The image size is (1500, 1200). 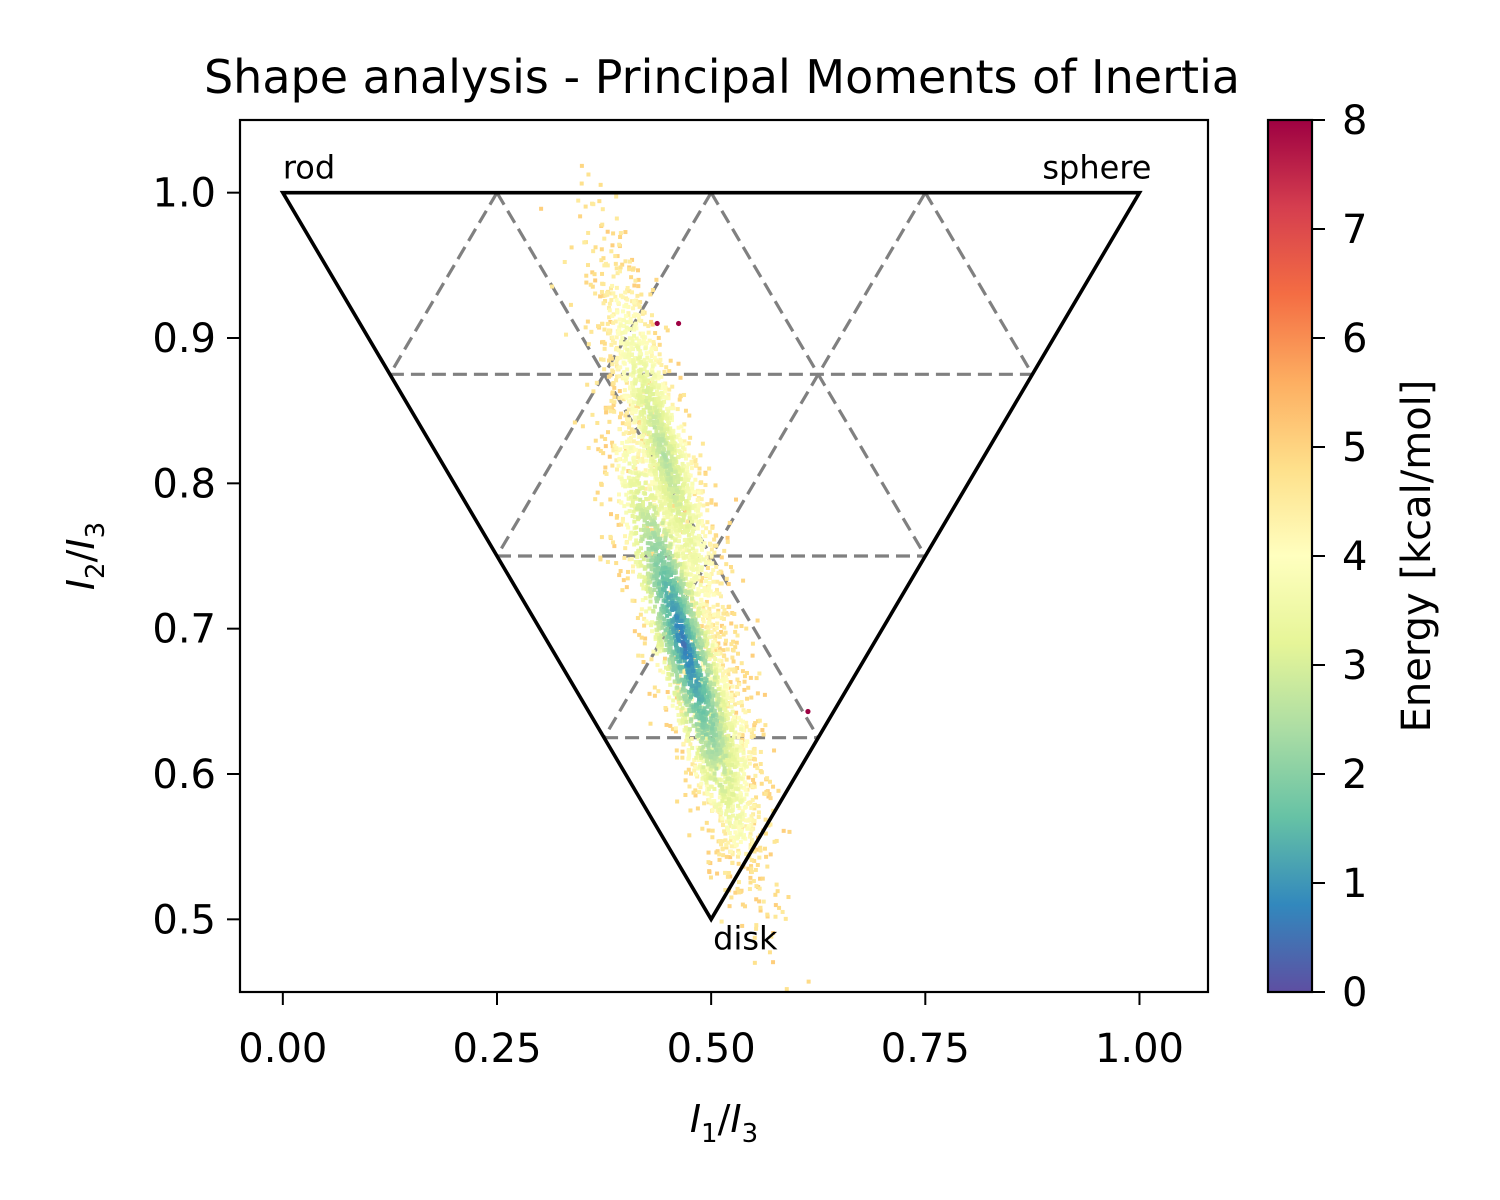 I want to click on corner-label-sphere: sphere, so click(x=1096, y=168).